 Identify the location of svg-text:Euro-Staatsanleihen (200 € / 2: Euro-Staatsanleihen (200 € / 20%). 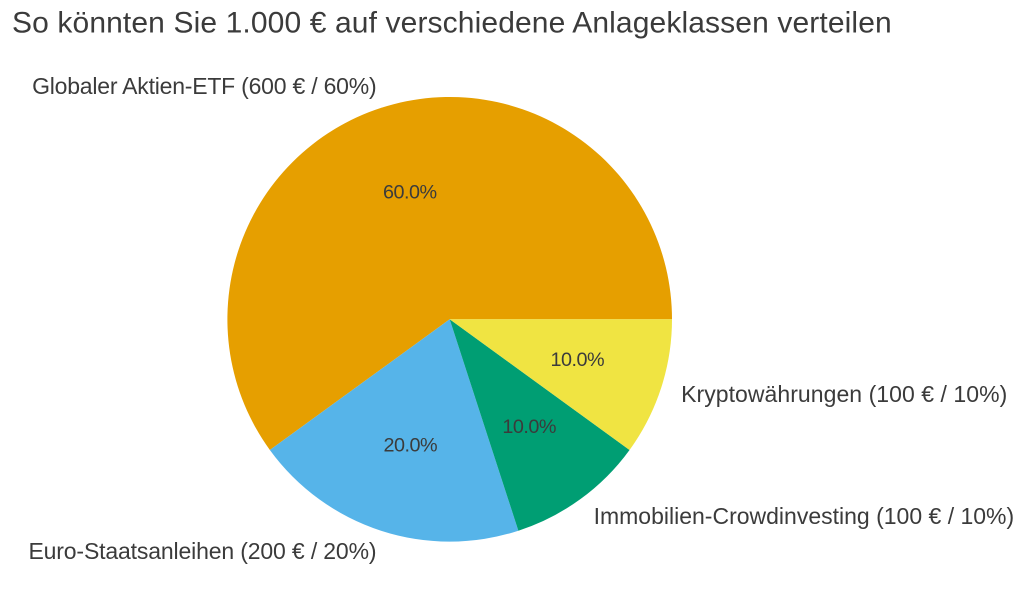
(202, 551).